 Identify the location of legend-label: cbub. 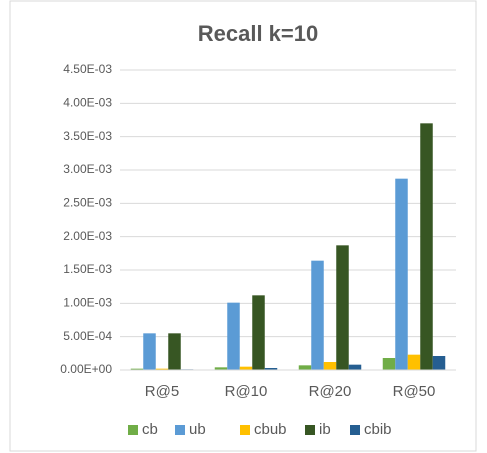
(270, 429).